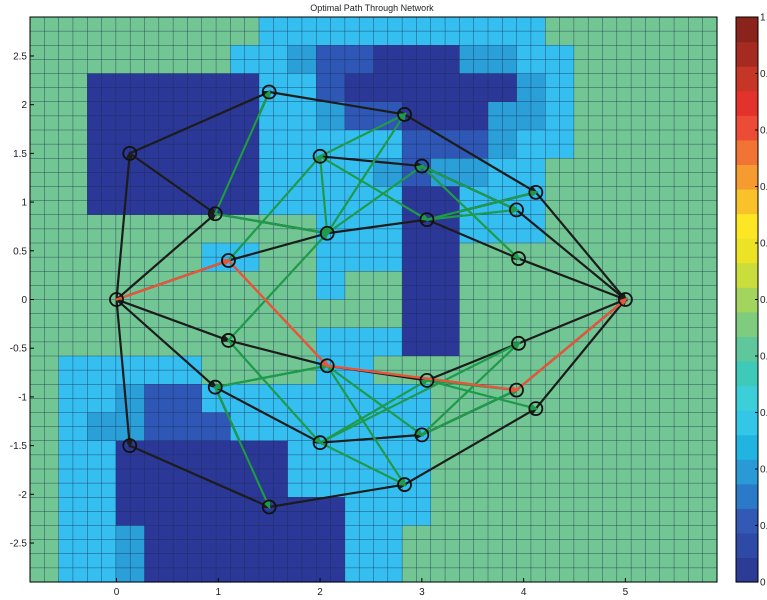 This screenshot has height=600, width=767. I want to click on colorbar-tick-label: 0.3, so click(763, 413).